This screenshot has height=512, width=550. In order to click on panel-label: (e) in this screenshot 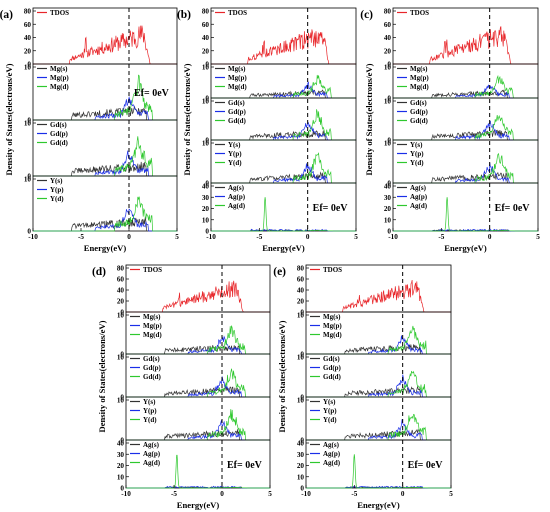, I will do `click(279, 272)`.